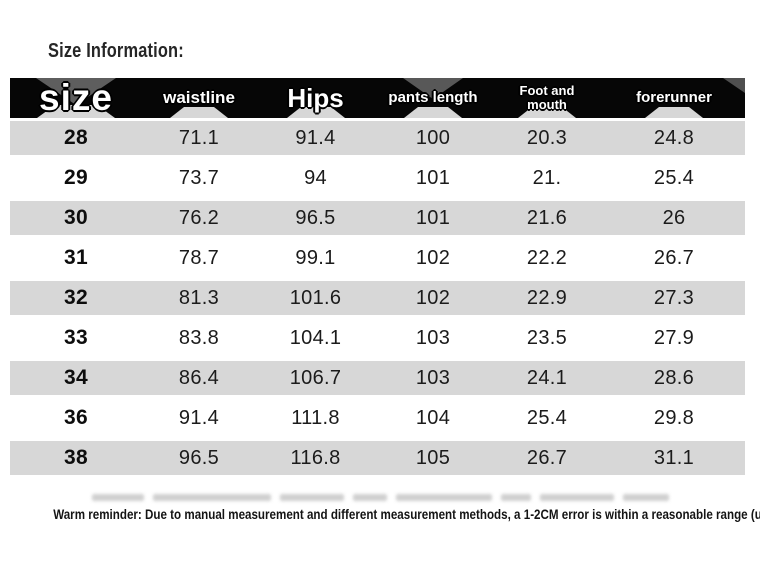 The image size is (760, 570). Describe the element at coordinates (674, 377) in the screenshot. I see `table-cell: 28.6` at that location.